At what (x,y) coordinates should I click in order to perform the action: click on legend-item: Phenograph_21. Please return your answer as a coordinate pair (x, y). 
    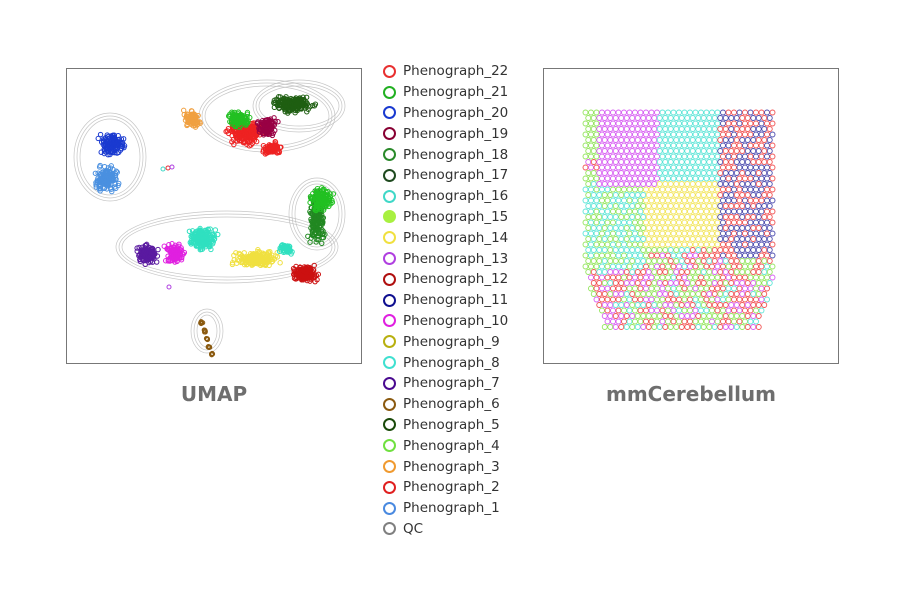
    Looking at the image, I should click on (445, 92).